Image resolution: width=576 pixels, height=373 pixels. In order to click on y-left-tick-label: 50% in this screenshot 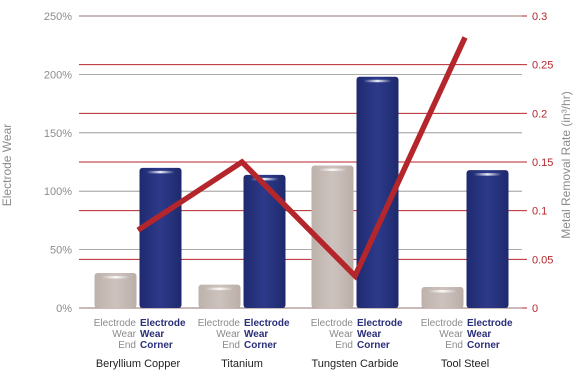, I will do `click(61, 251)`.